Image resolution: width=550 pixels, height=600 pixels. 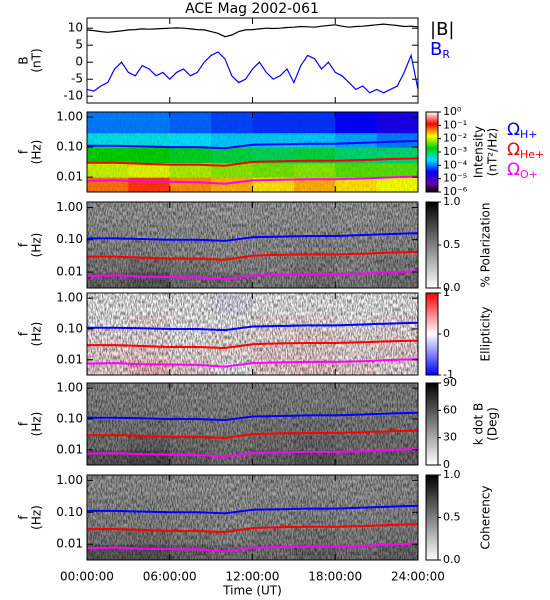 I want to click on colorbar-label: (Deg), so click(x=493, y=424).